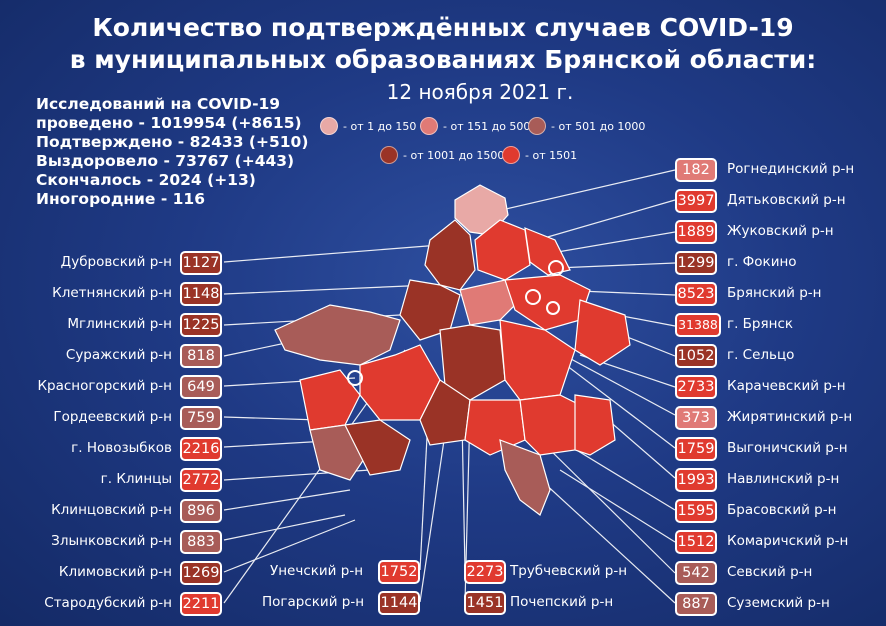  Describe the element at coordinates (112, 417) in the screenshot. I see `district-name-left: Гордеевский р-н` at that location.